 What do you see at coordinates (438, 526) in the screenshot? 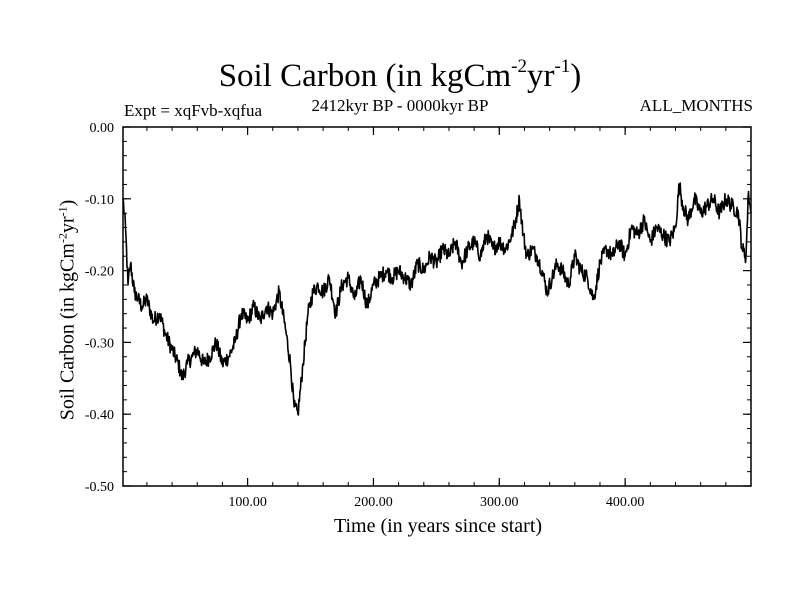
I see `x-axis-title: Time (in years since start)` at bounding box center [438, 526].